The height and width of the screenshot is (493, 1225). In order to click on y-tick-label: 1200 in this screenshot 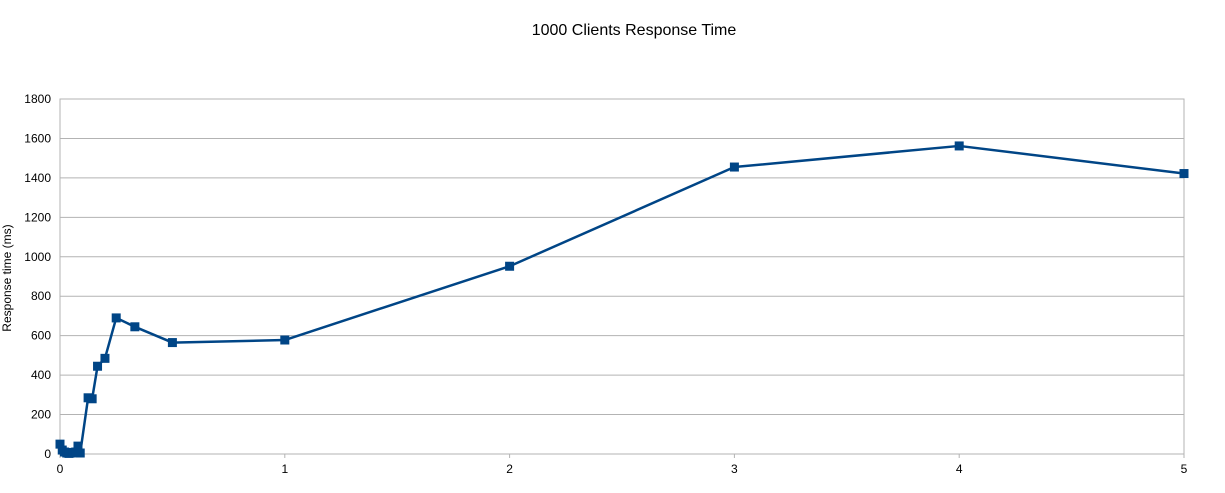, I will do `click(37, 217)`.